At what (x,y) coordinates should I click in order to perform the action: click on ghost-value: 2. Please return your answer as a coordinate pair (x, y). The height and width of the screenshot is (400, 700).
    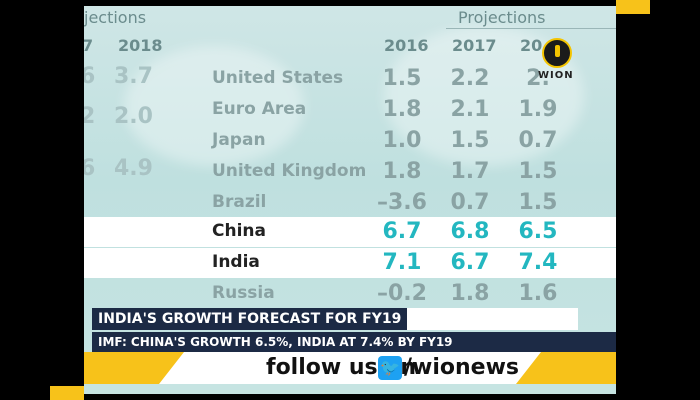
    Looking at the image, I should click on (90, 116).